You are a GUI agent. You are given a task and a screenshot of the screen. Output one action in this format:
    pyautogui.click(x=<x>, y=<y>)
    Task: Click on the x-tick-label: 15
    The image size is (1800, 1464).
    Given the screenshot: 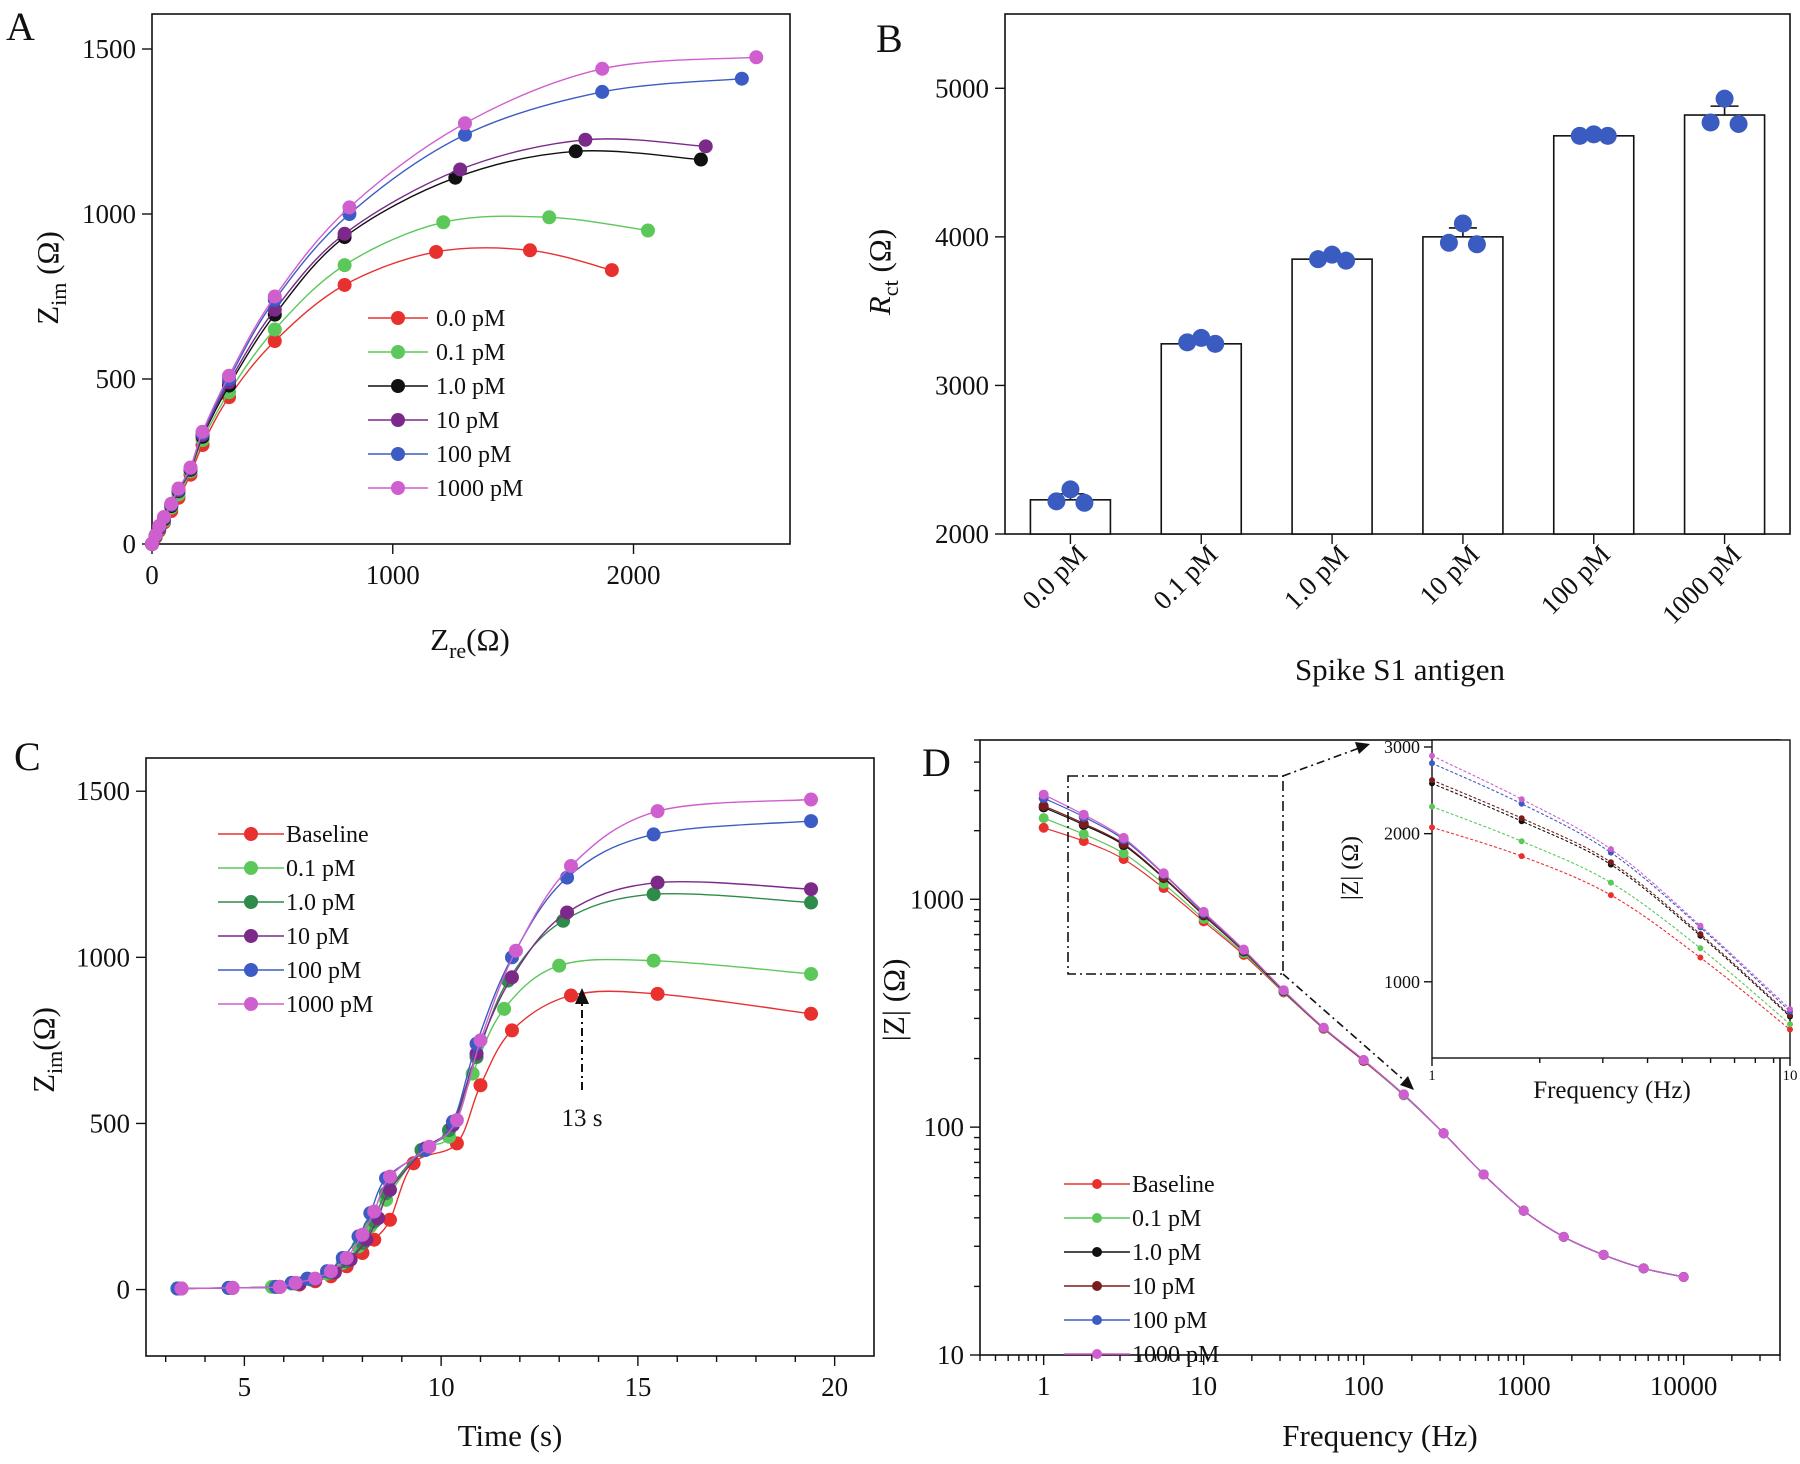 What is the action you would take?
    pyautogui.click(x=637, y=1387)
    